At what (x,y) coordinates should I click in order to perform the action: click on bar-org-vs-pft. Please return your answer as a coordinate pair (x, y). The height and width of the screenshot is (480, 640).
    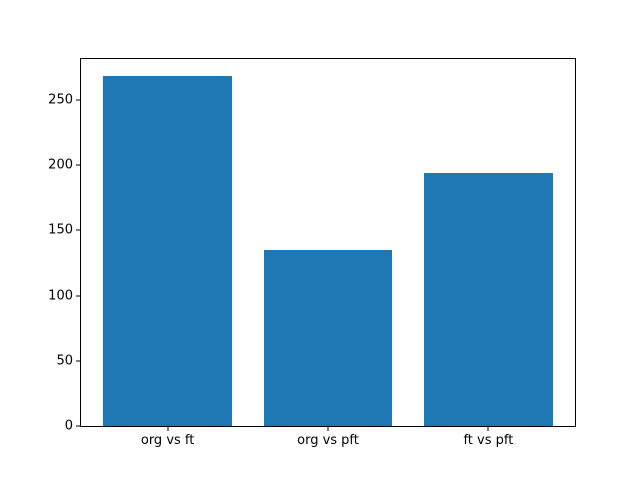
    Looking at the image, I should click on (328, 337).